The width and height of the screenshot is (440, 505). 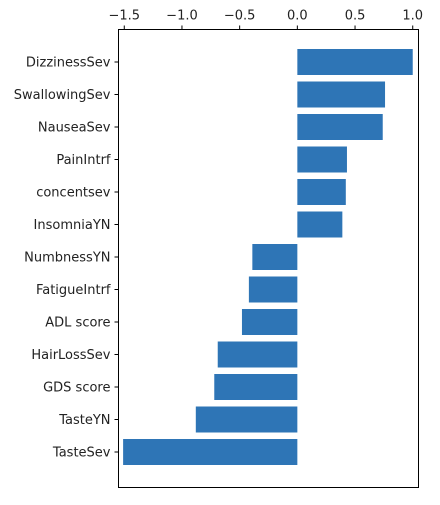 I want to click on y-tick-label: TasteYN, so click(x=84, y=420).